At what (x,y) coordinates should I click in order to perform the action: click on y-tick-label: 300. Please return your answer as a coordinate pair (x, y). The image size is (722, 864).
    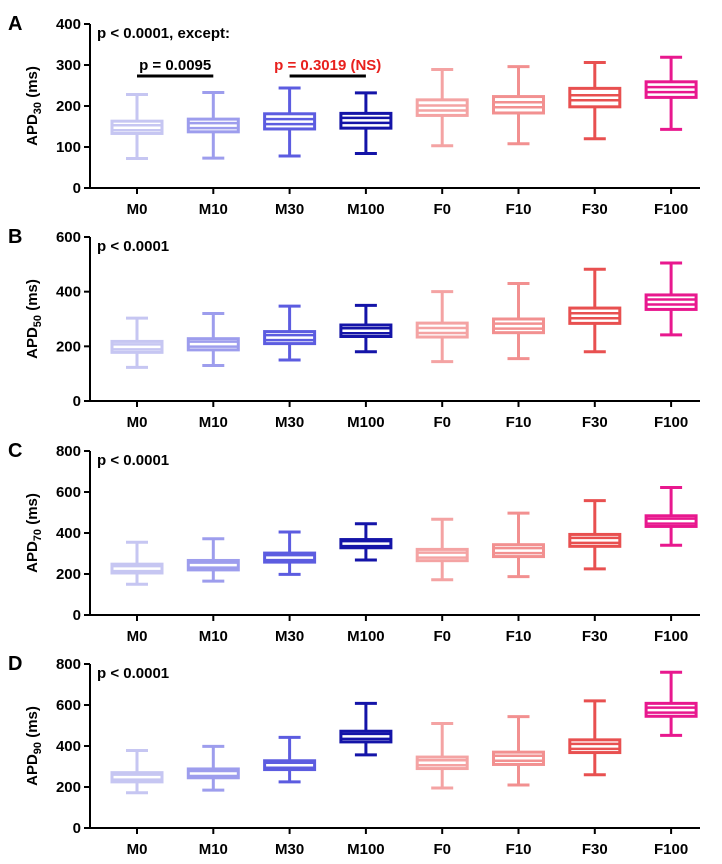
    Looking at the image, I should click on (68, 65).